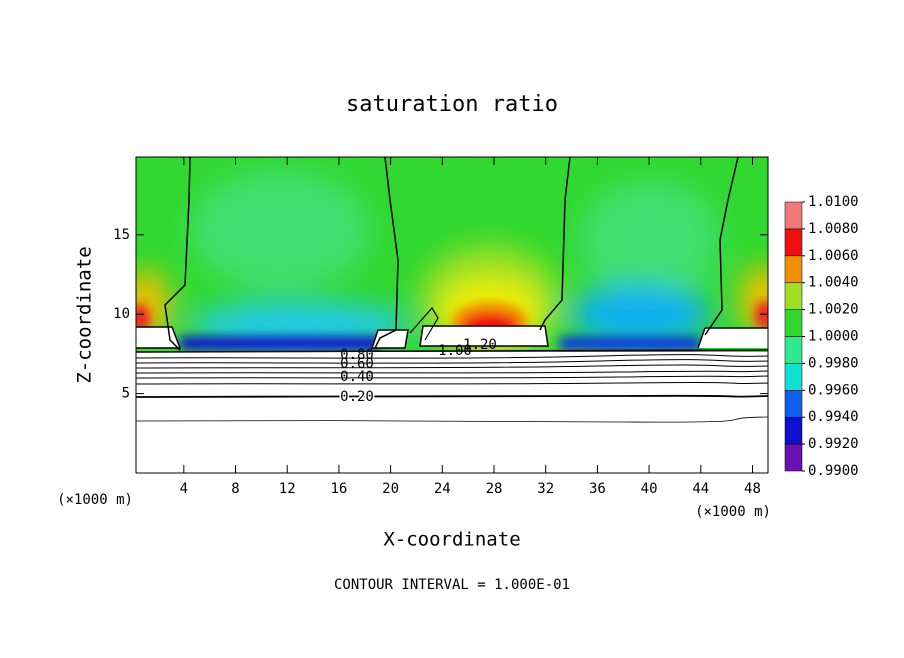  What do you see at coordinates (95, 500) in the screenshot?
I see `x-unit-label: (×1000 m)` at bounding box center [95, 500].